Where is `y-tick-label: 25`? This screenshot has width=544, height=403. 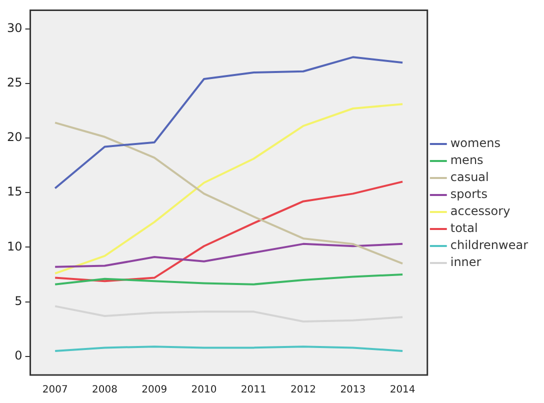 y-tick-label: 25 is located at coordinates (14, 83).